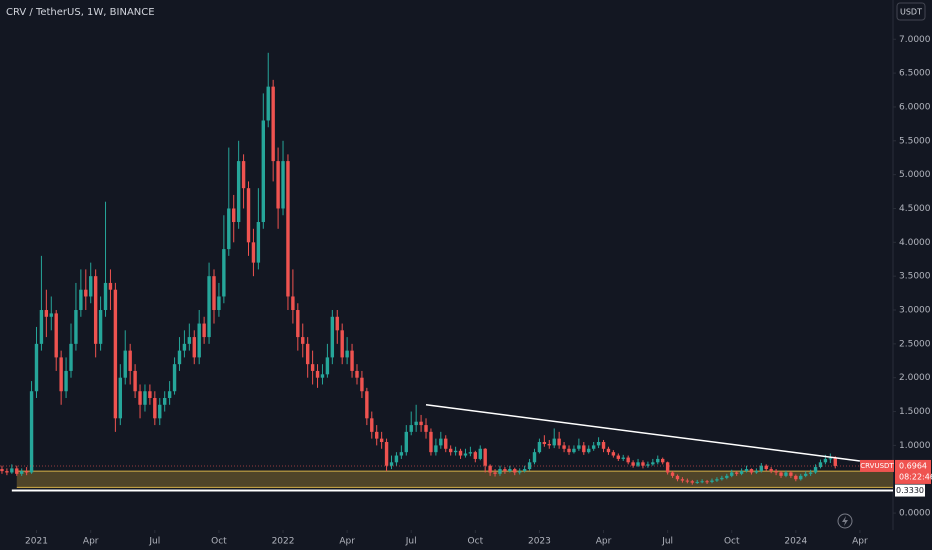 Image resolution: width=932 pixels, height=550 pixels. Describe the element at coordinates (36, 542) in the screenshot. I see `x-tick-label: 2021` at that location.